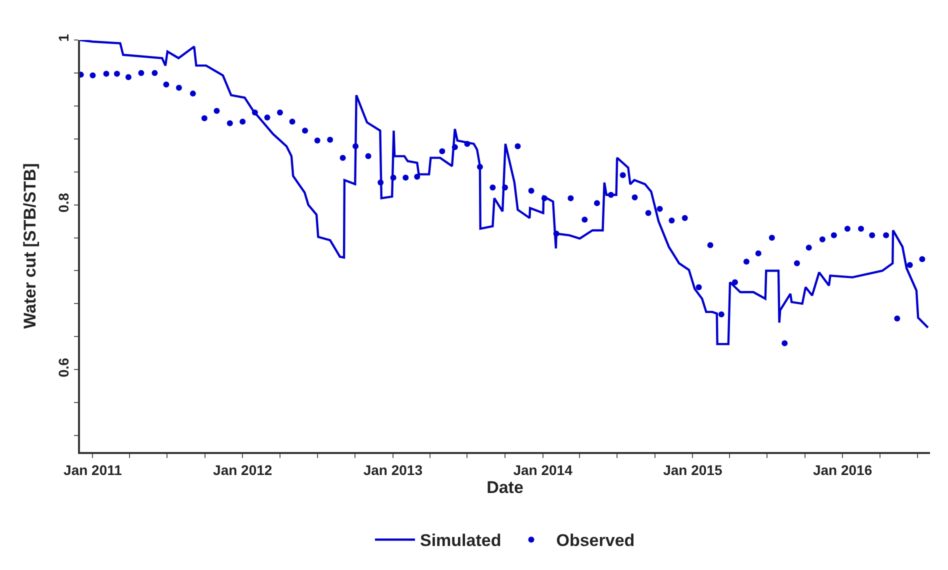 The height and width of the screenshot is (570, 948). Describe the element at coordinates (93, 470) in the screenshot. I see `x-tick-label: Jan 2011` at that location.